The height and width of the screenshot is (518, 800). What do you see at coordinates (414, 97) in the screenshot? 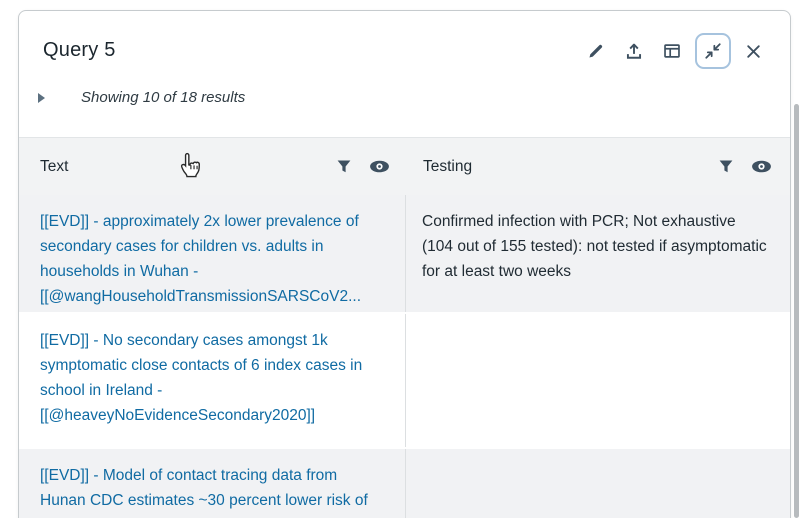
I see `results-meta: Showing 10 of 18 results` at bounding box center [414, 97].